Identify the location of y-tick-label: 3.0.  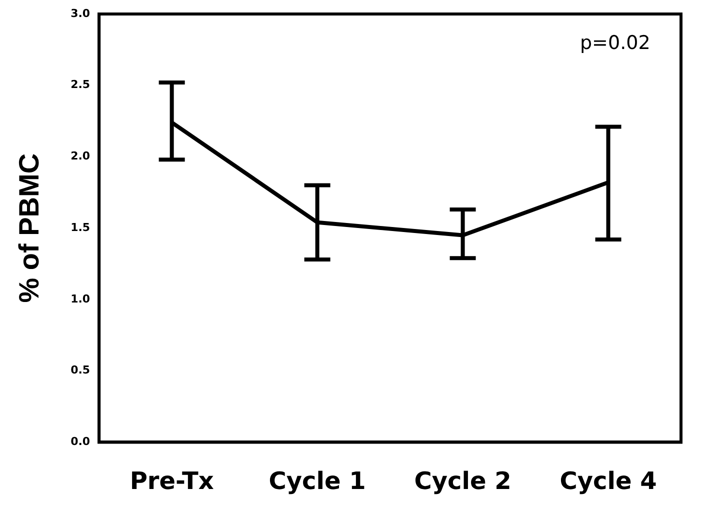
(80, 13).